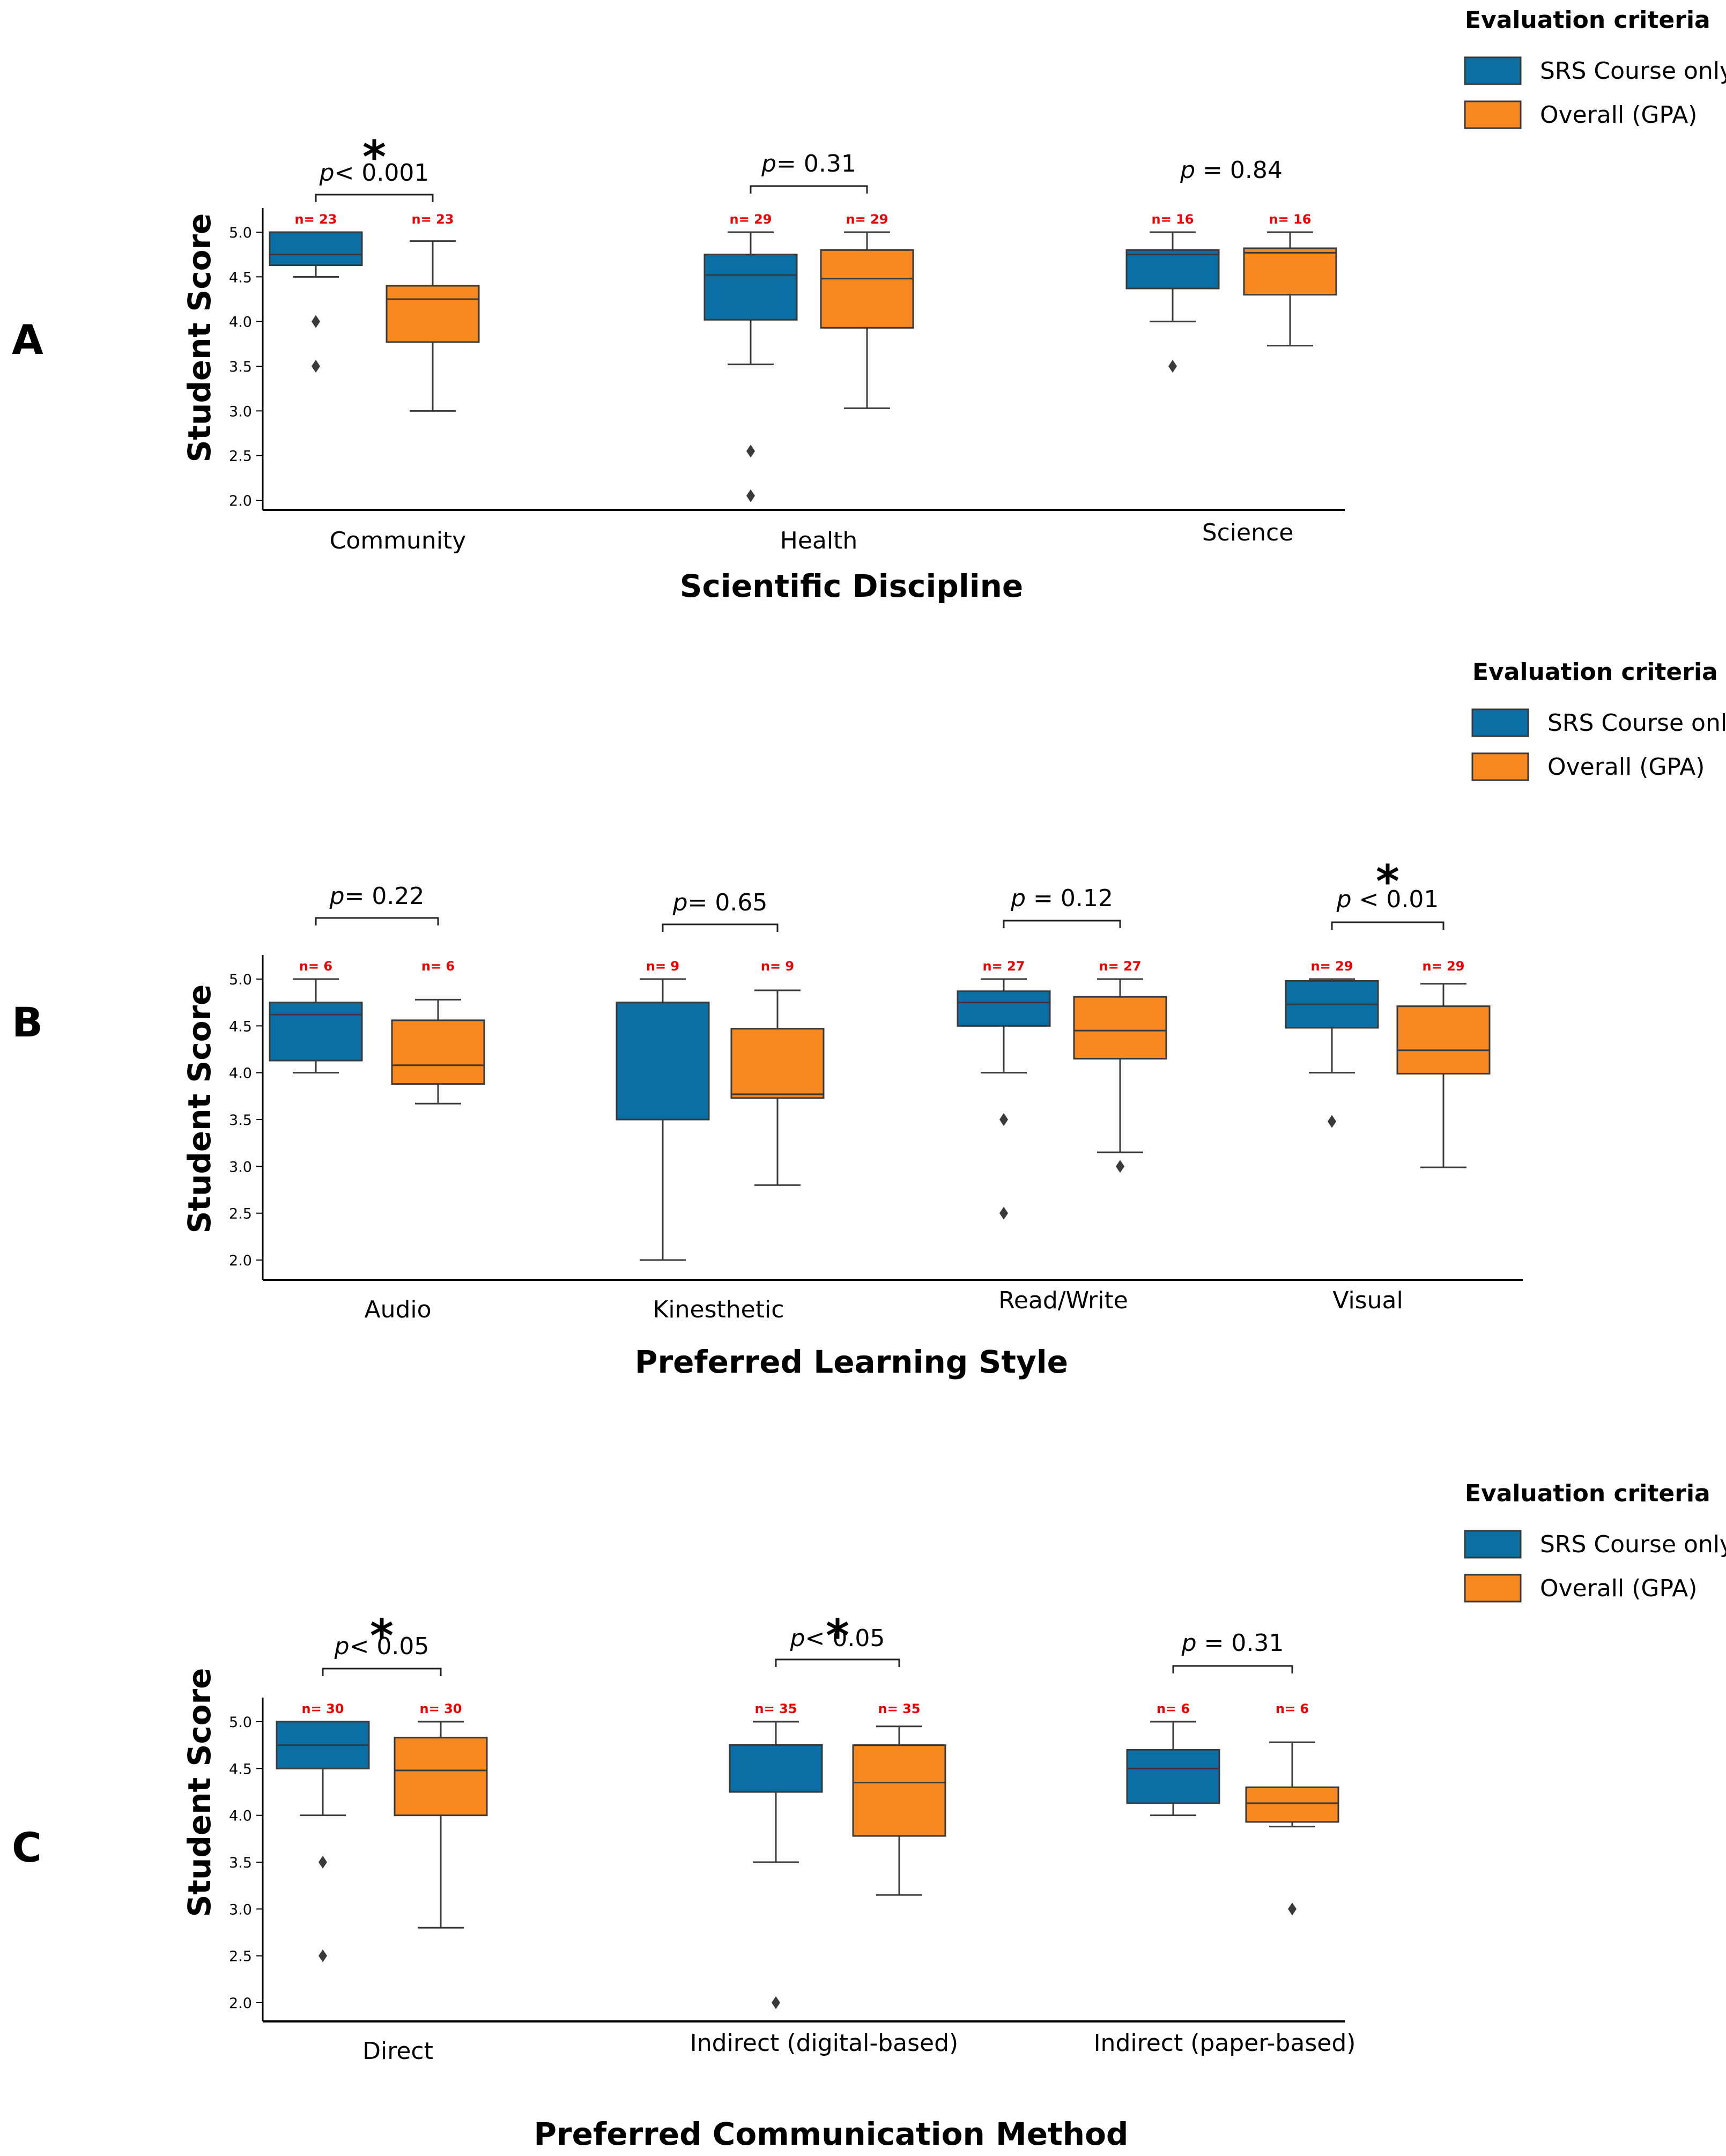  Describe the element at coordinates (397, 2051) in the screenshot. I see `category-label: Direct` at that location.